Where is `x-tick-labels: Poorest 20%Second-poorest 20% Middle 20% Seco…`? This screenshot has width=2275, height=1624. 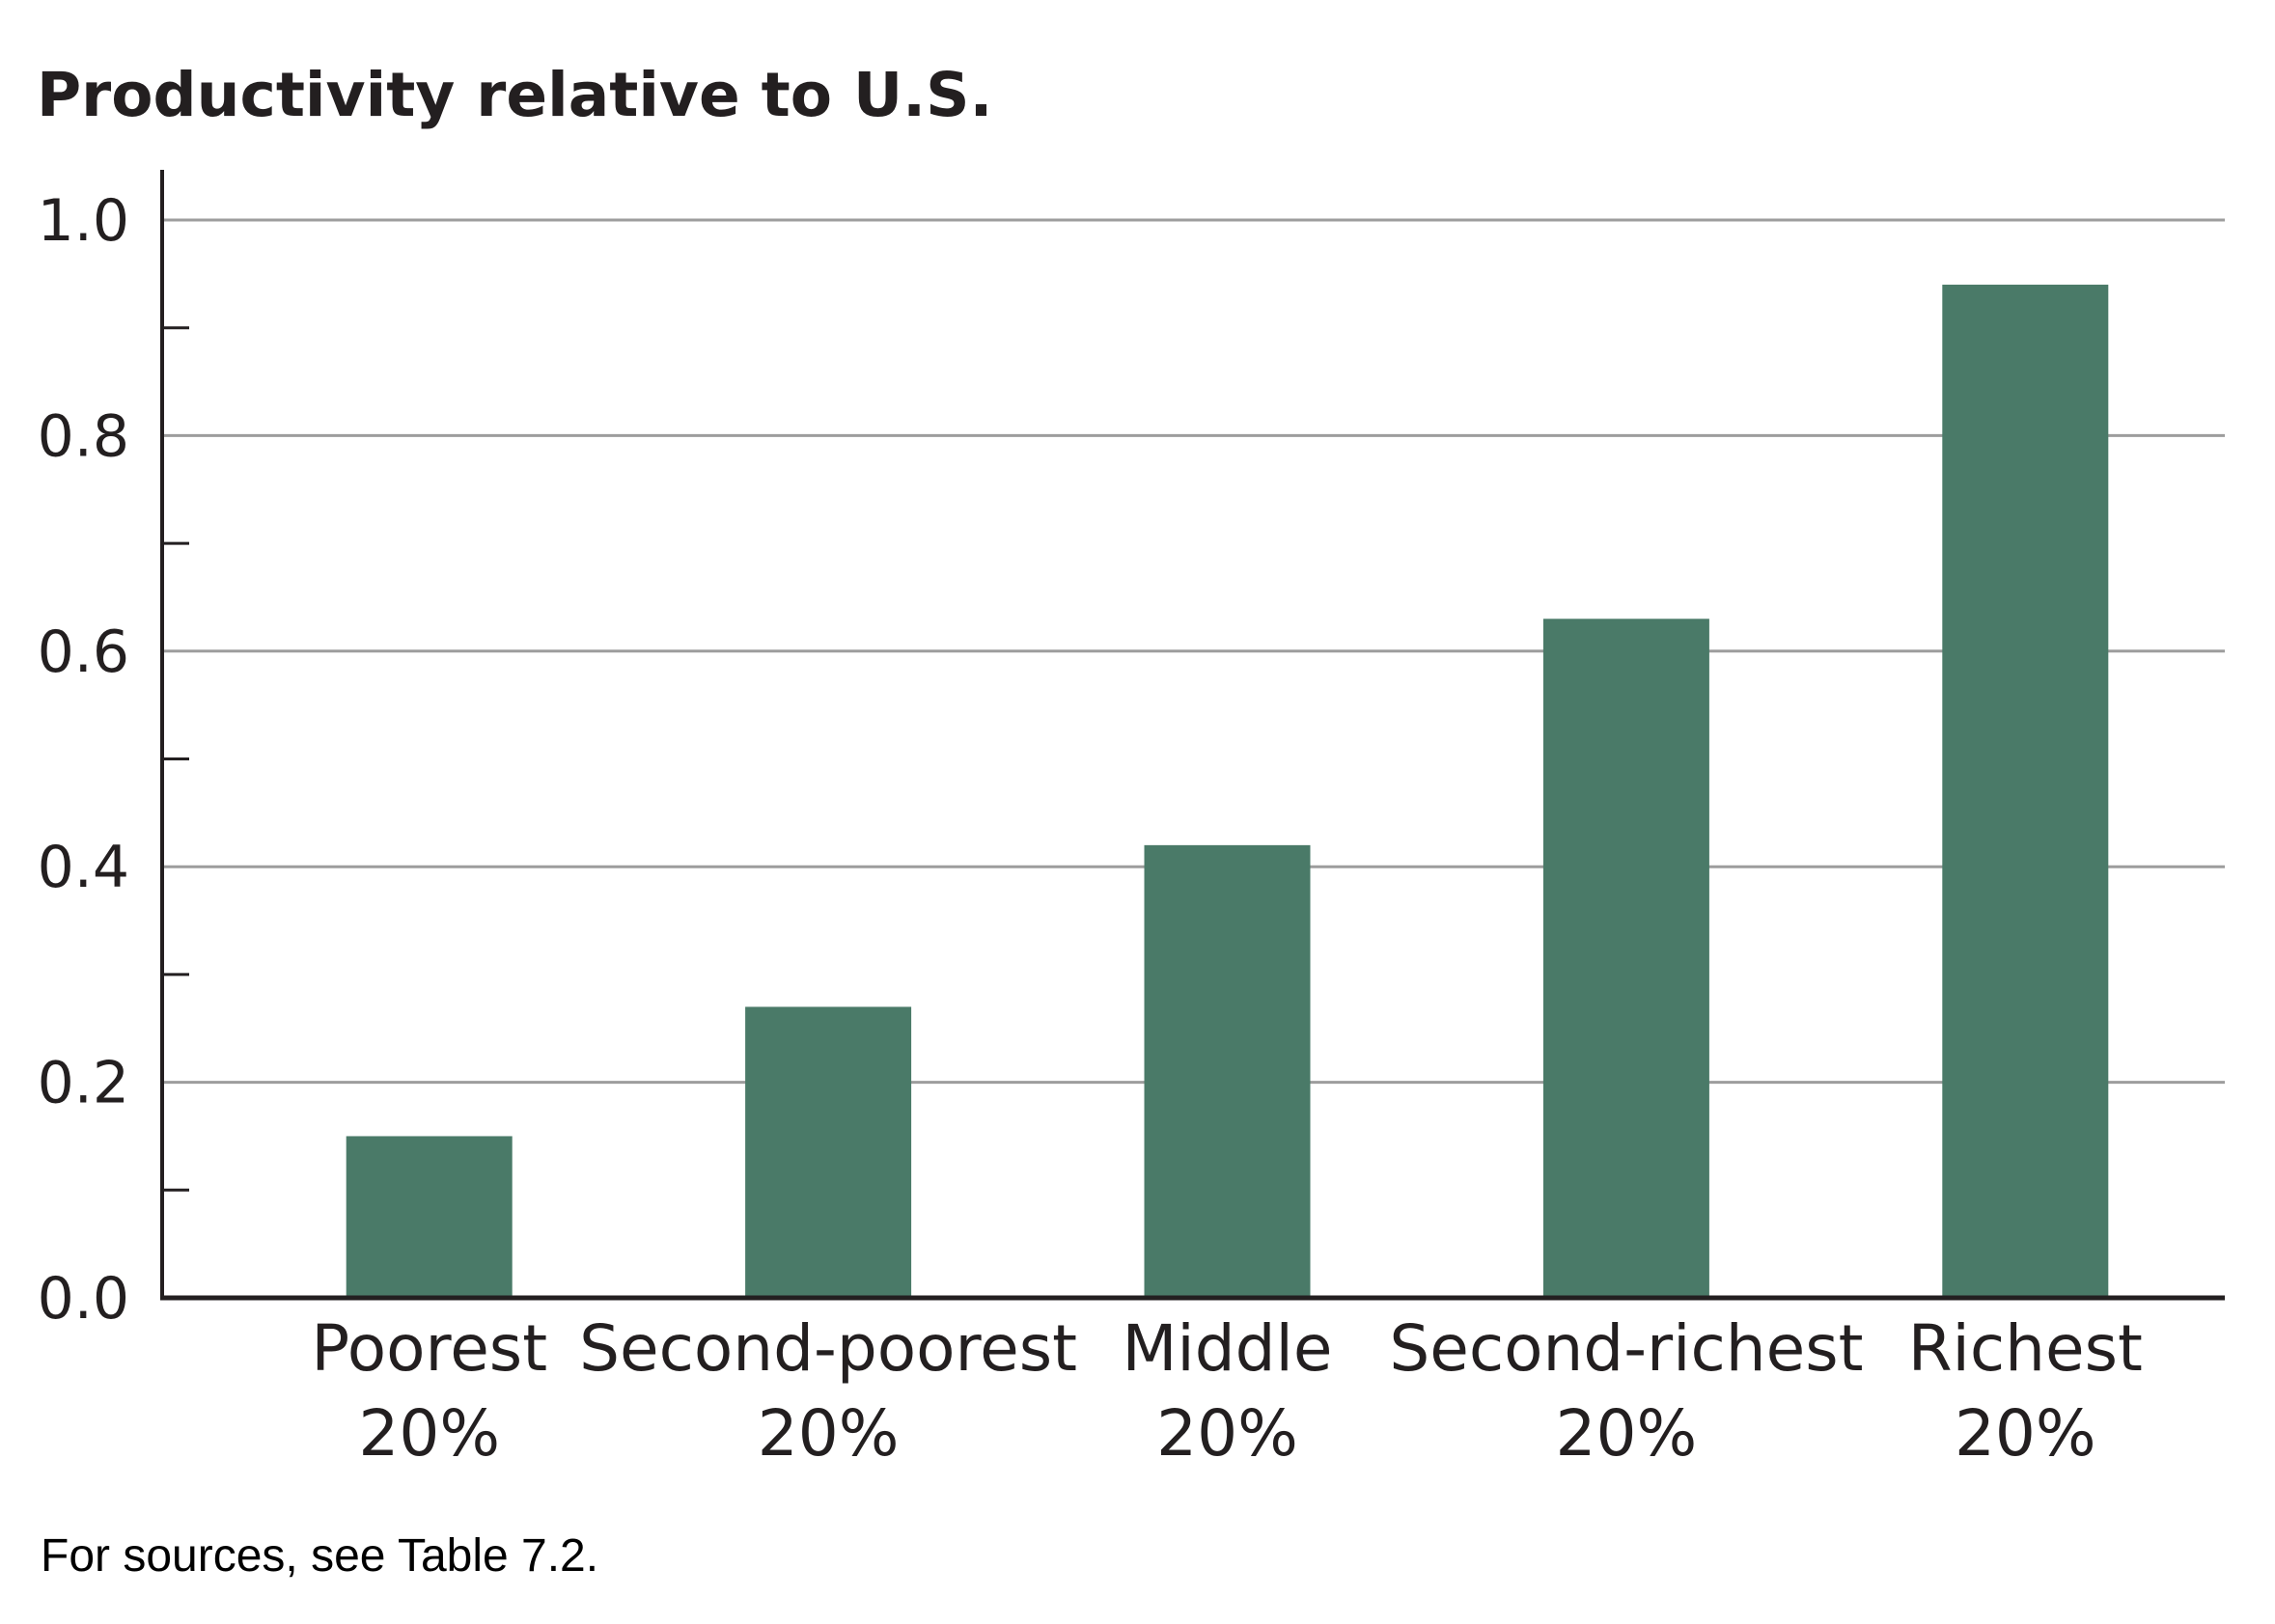
x-tick-labels: Poorest 20%Second-poorest 20% Middle 20% Seco… is located at coordinates (1227, 1391).